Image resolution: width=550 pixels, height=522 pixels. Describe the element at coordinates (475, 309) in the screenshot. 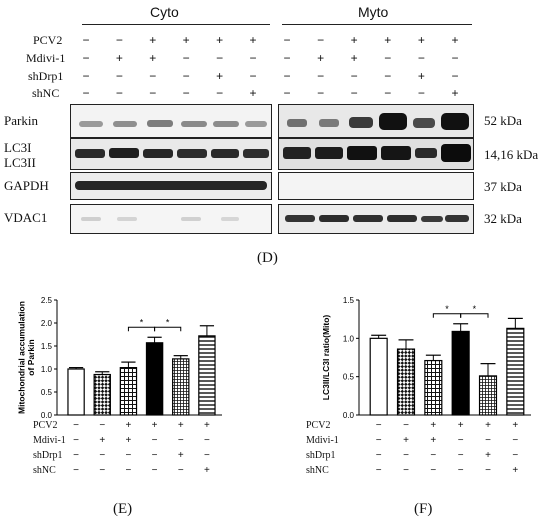

I see `significance-star: *` at that location.